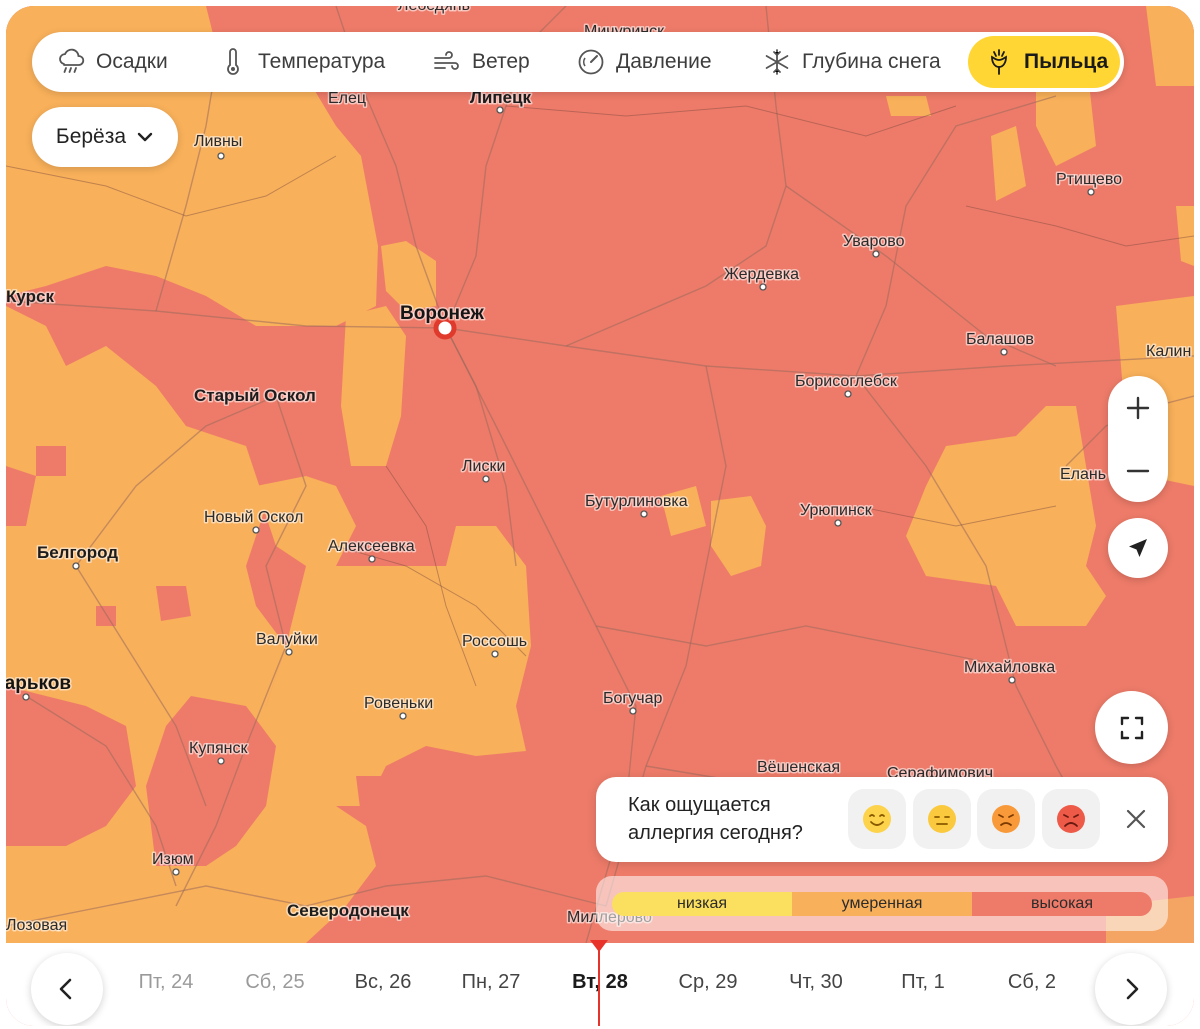  What do you see at coordinates (836, 510) in the screenshot?
I see `city-label: Урюпинск` at bounding box center [836, 510].